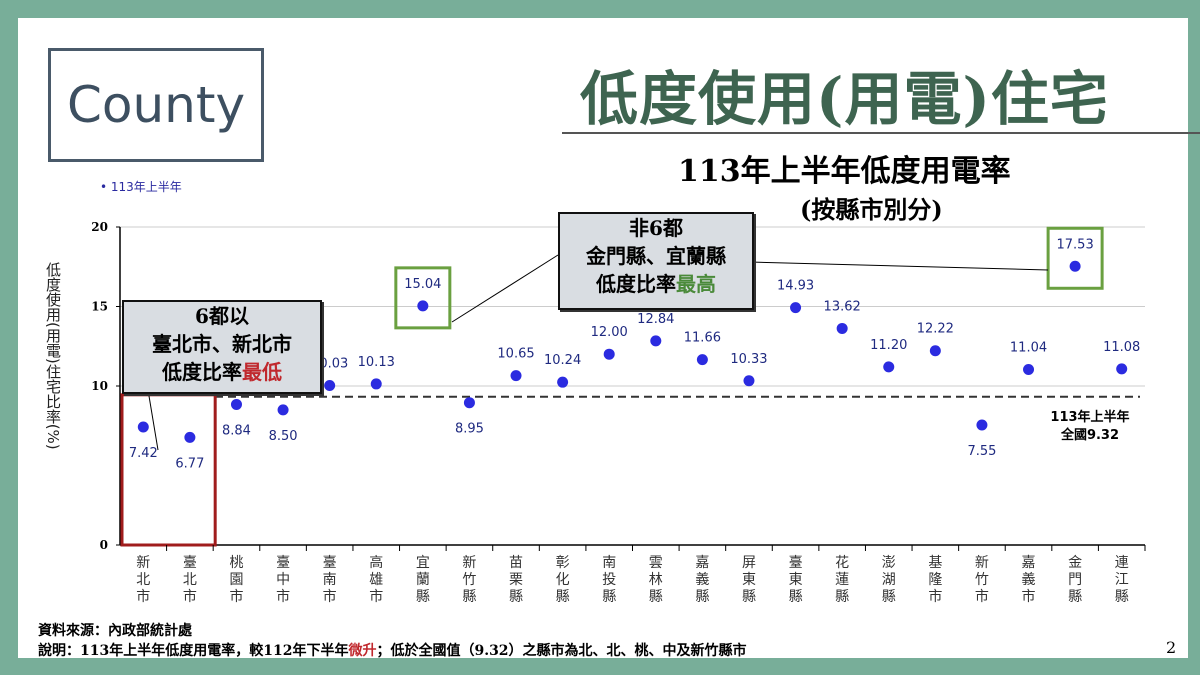 The image size is (1200, 675). I want to click on x-tick-label: 澎, so click(889, 563).